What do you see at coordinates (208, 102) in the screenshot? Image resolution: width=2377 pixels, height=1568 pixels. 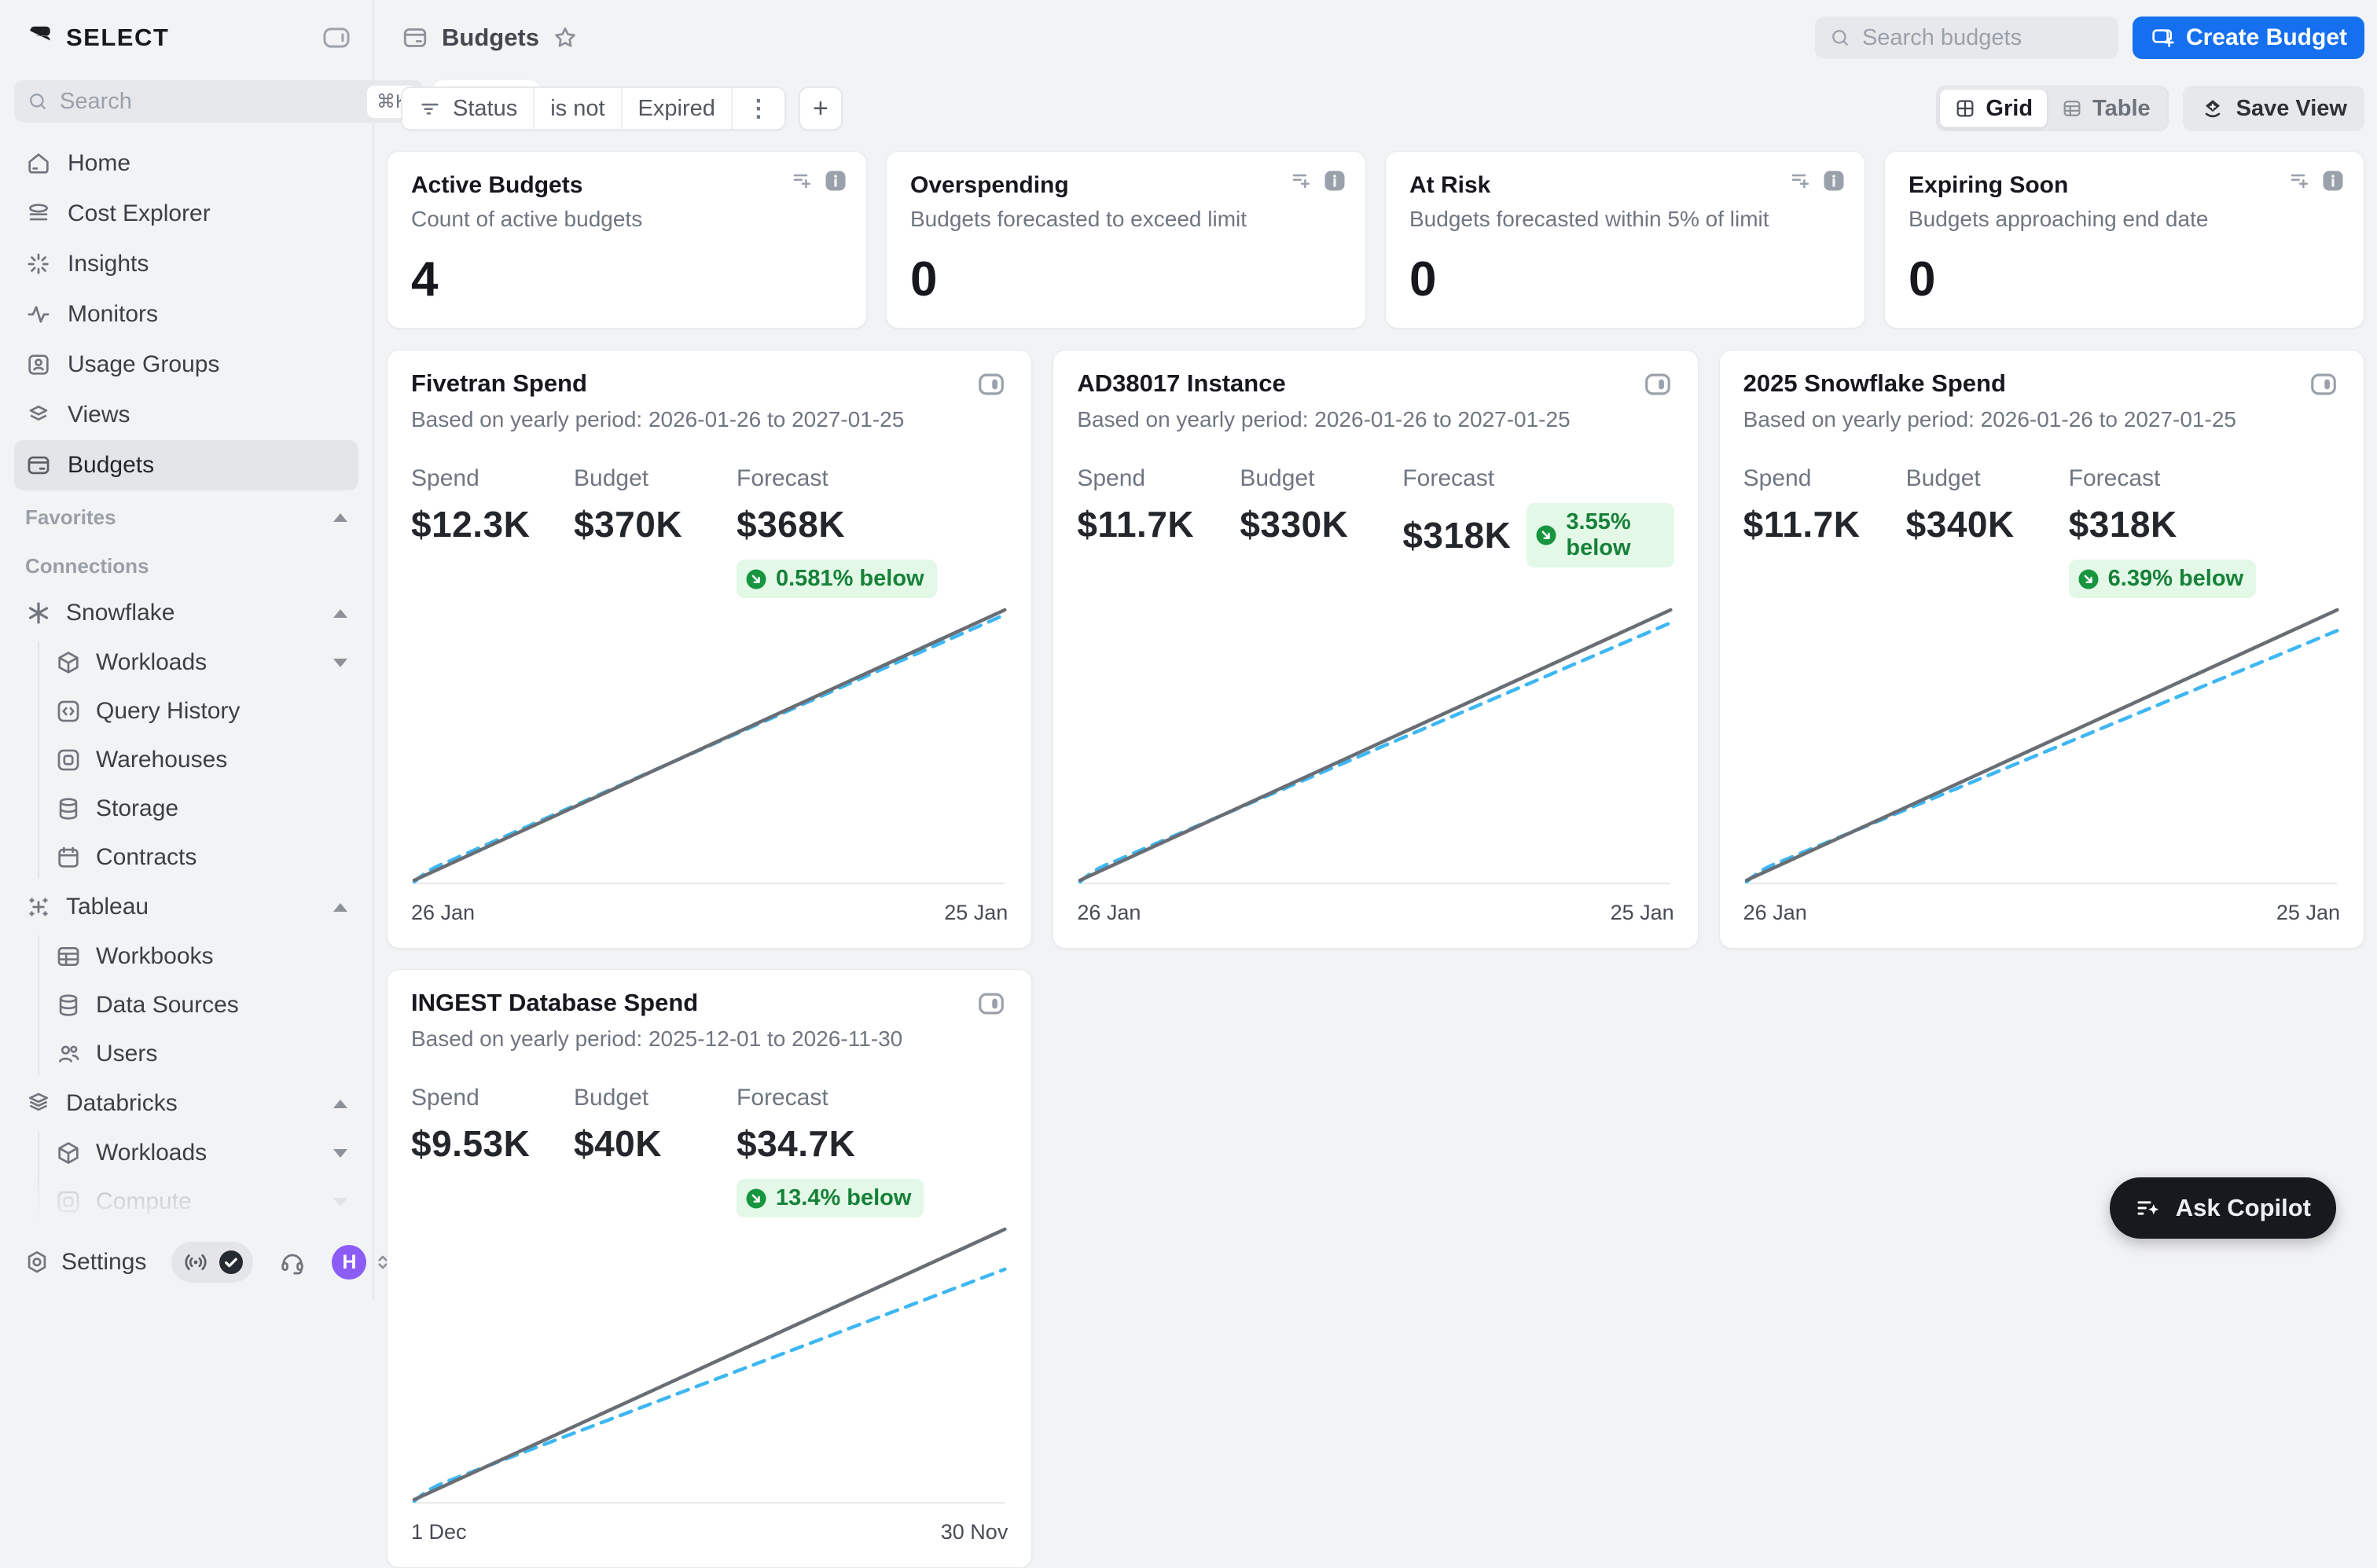 I see `sidebar-search-input` at bounding box center [208, 102].